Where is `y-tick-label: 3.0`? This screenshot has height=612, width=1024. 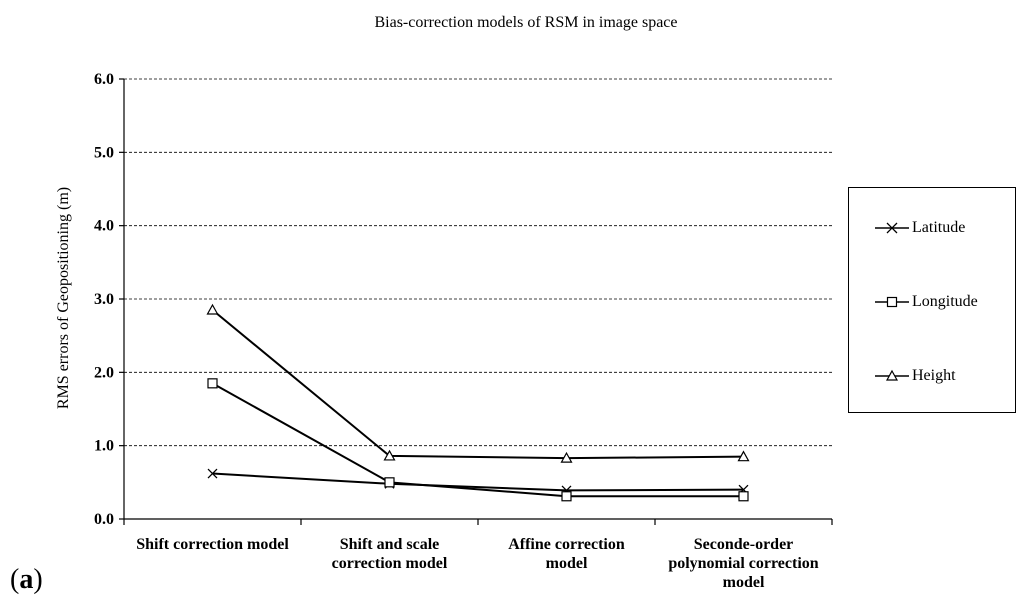 y-tick-label: 3.0 is located at coordinates (104, 299).